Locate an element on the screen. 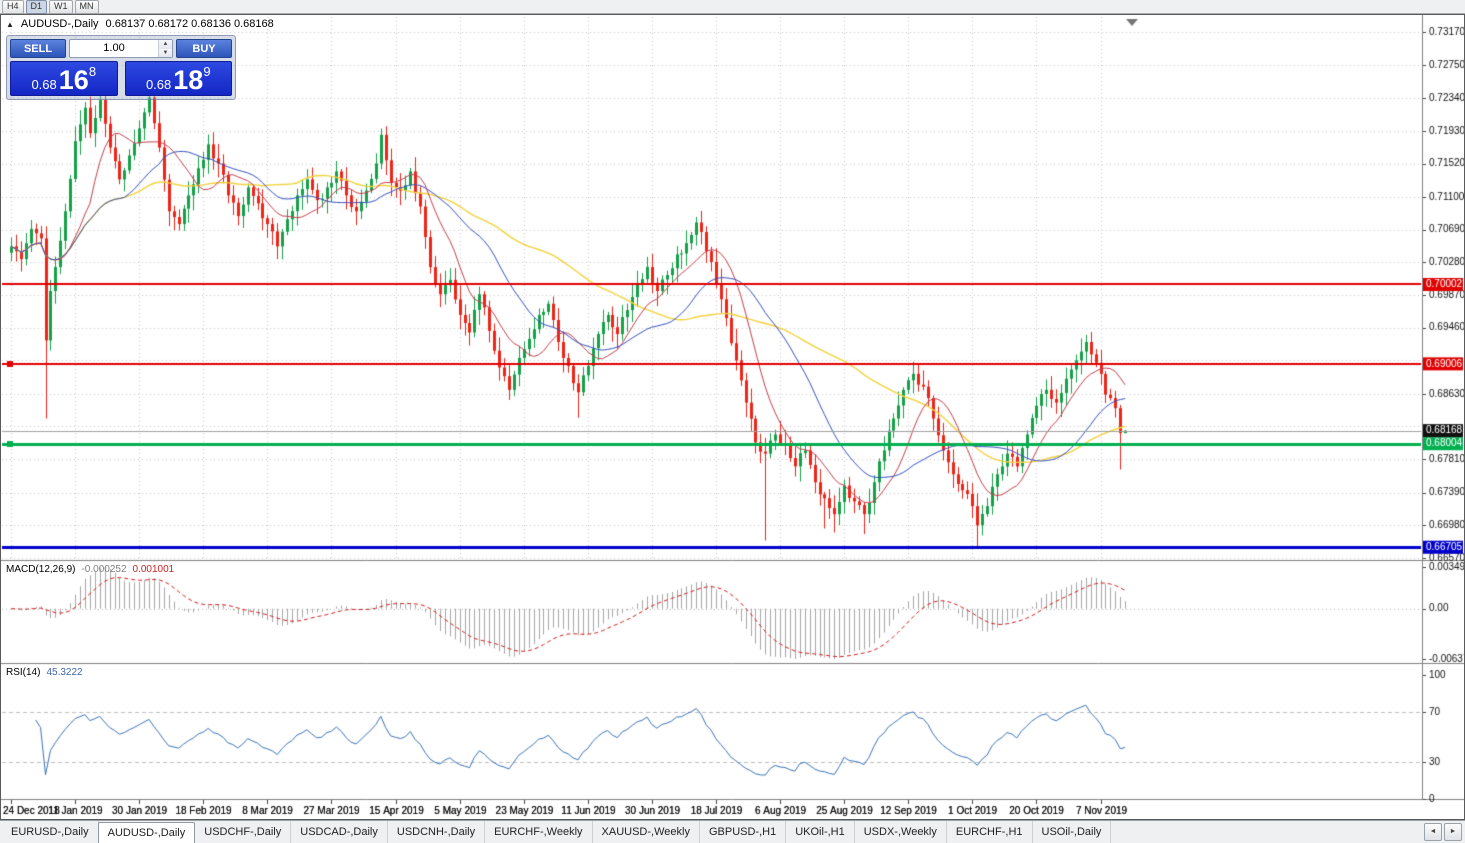 The image size is (1465, 843). macd-name: MACD(12,26,9) is located at coordinates (41, 569).